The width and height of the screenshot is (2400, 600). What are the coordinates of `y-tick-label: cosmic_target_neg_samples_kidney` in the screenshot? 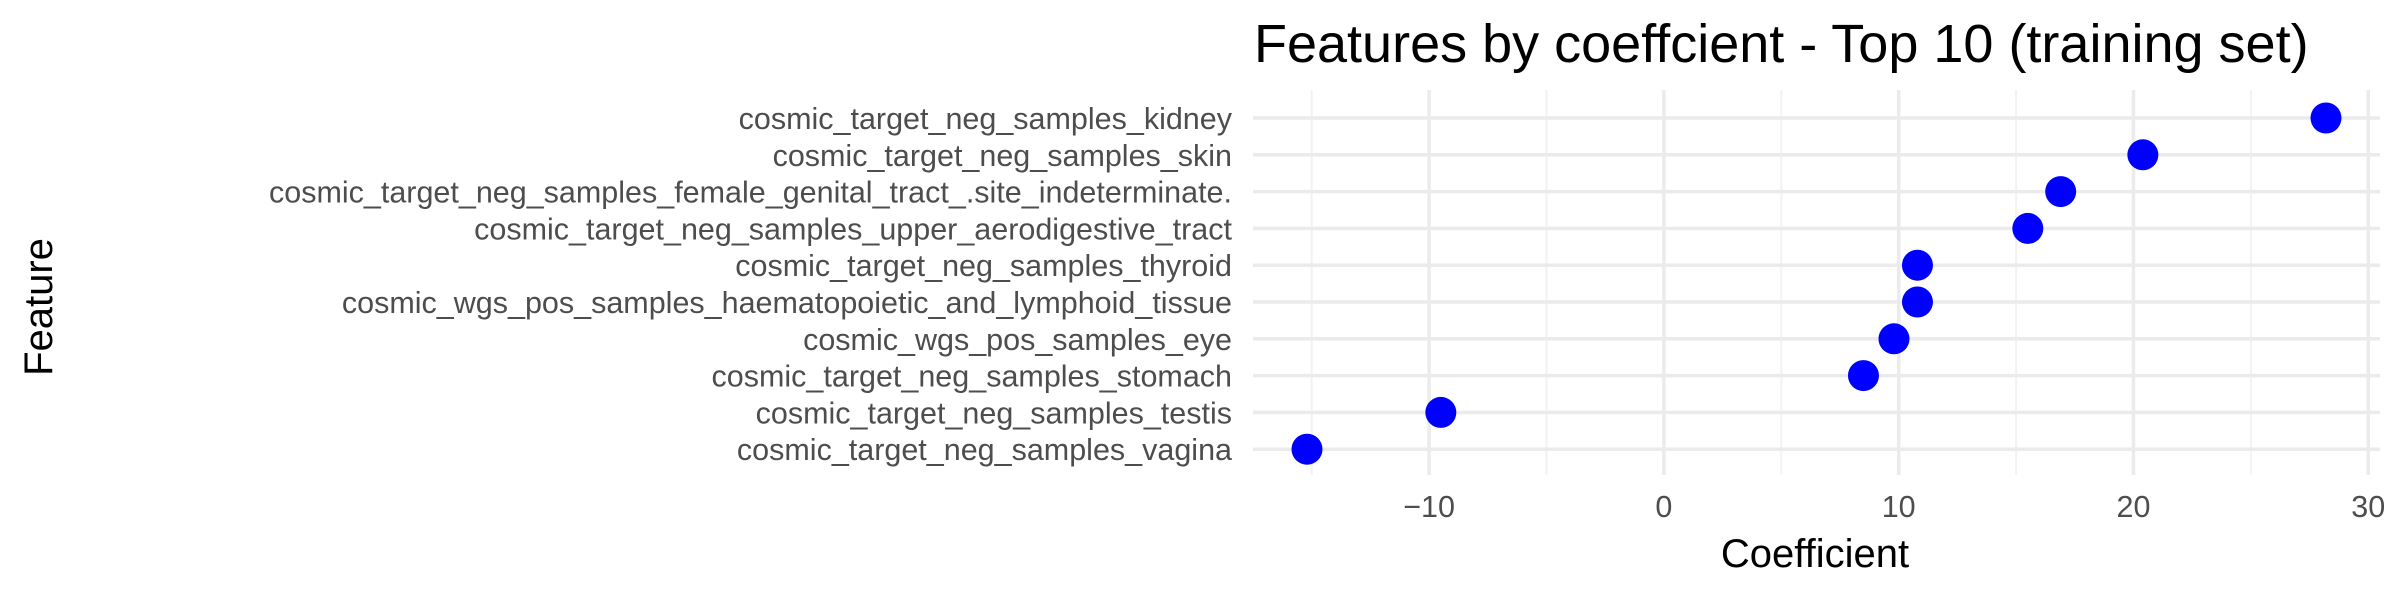 It's located at (986, 119).